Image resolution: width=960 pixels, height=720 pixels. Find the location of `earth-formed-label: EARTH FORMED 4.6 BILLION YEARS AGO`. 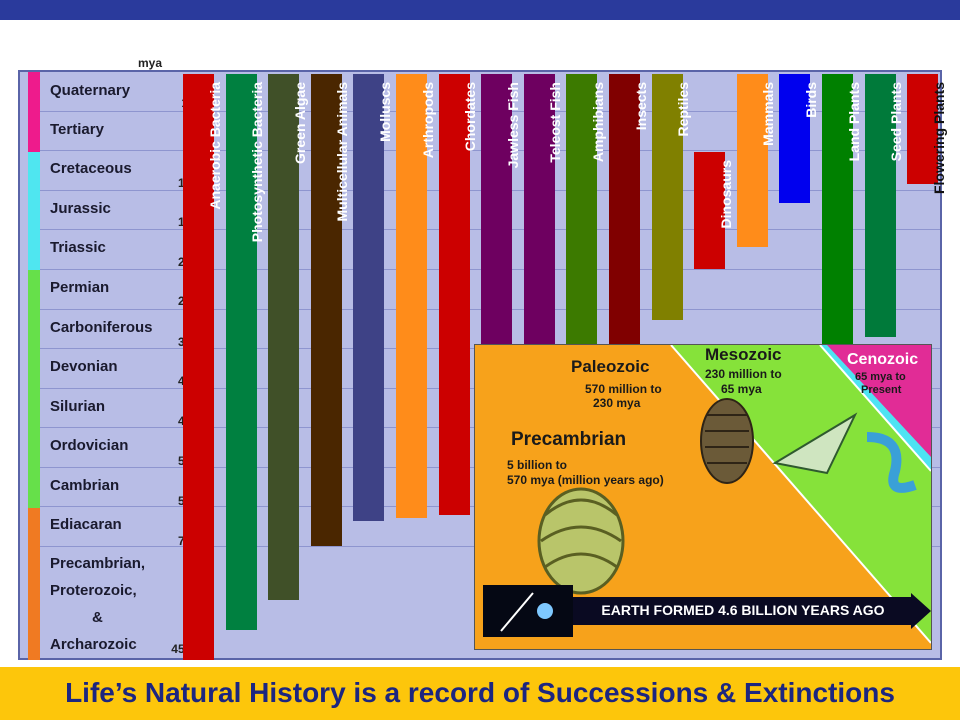

earth-formed-label: EARTH FORMED 4.6 BILLION YEARS AGO is located at coordinates (743, 610).